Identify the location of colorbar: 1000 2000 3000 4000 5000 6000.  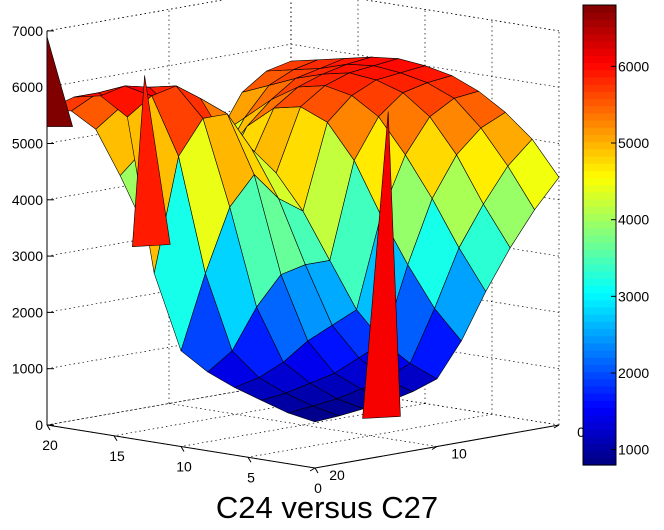
(615, 235).